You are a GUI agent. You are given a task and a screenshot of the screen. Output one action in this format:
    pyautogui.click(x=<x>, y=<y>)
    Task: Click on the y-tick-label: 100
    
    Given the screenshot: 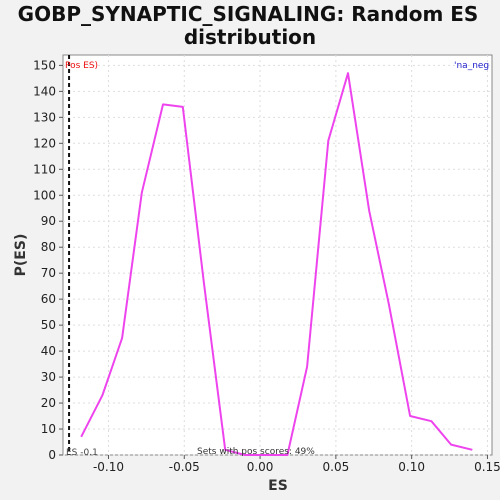 What is the action you would take?
    pyautogui.click(x=44, y=195)
    